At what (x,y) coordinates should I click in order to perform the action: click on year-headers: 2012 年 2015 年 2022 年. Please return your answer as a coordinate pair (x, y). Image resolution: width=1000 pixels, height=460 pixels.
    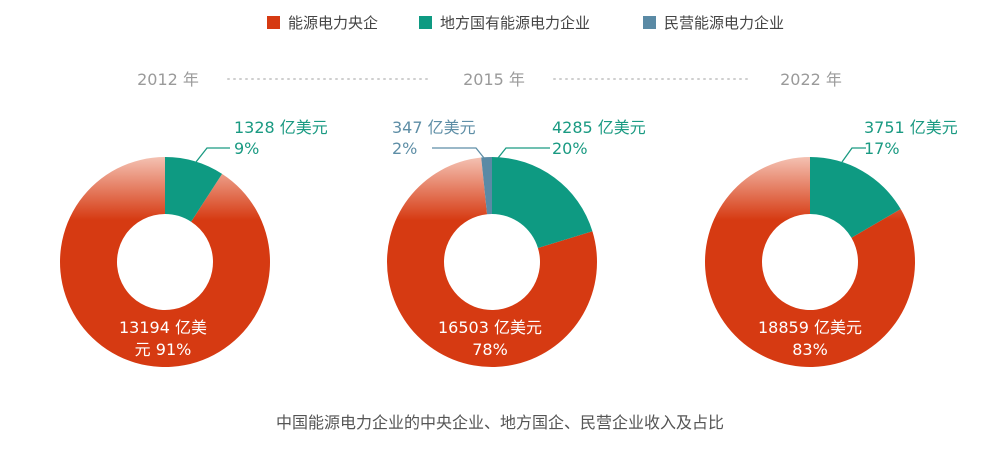
    Looking at the image, I should click on (489, 79).